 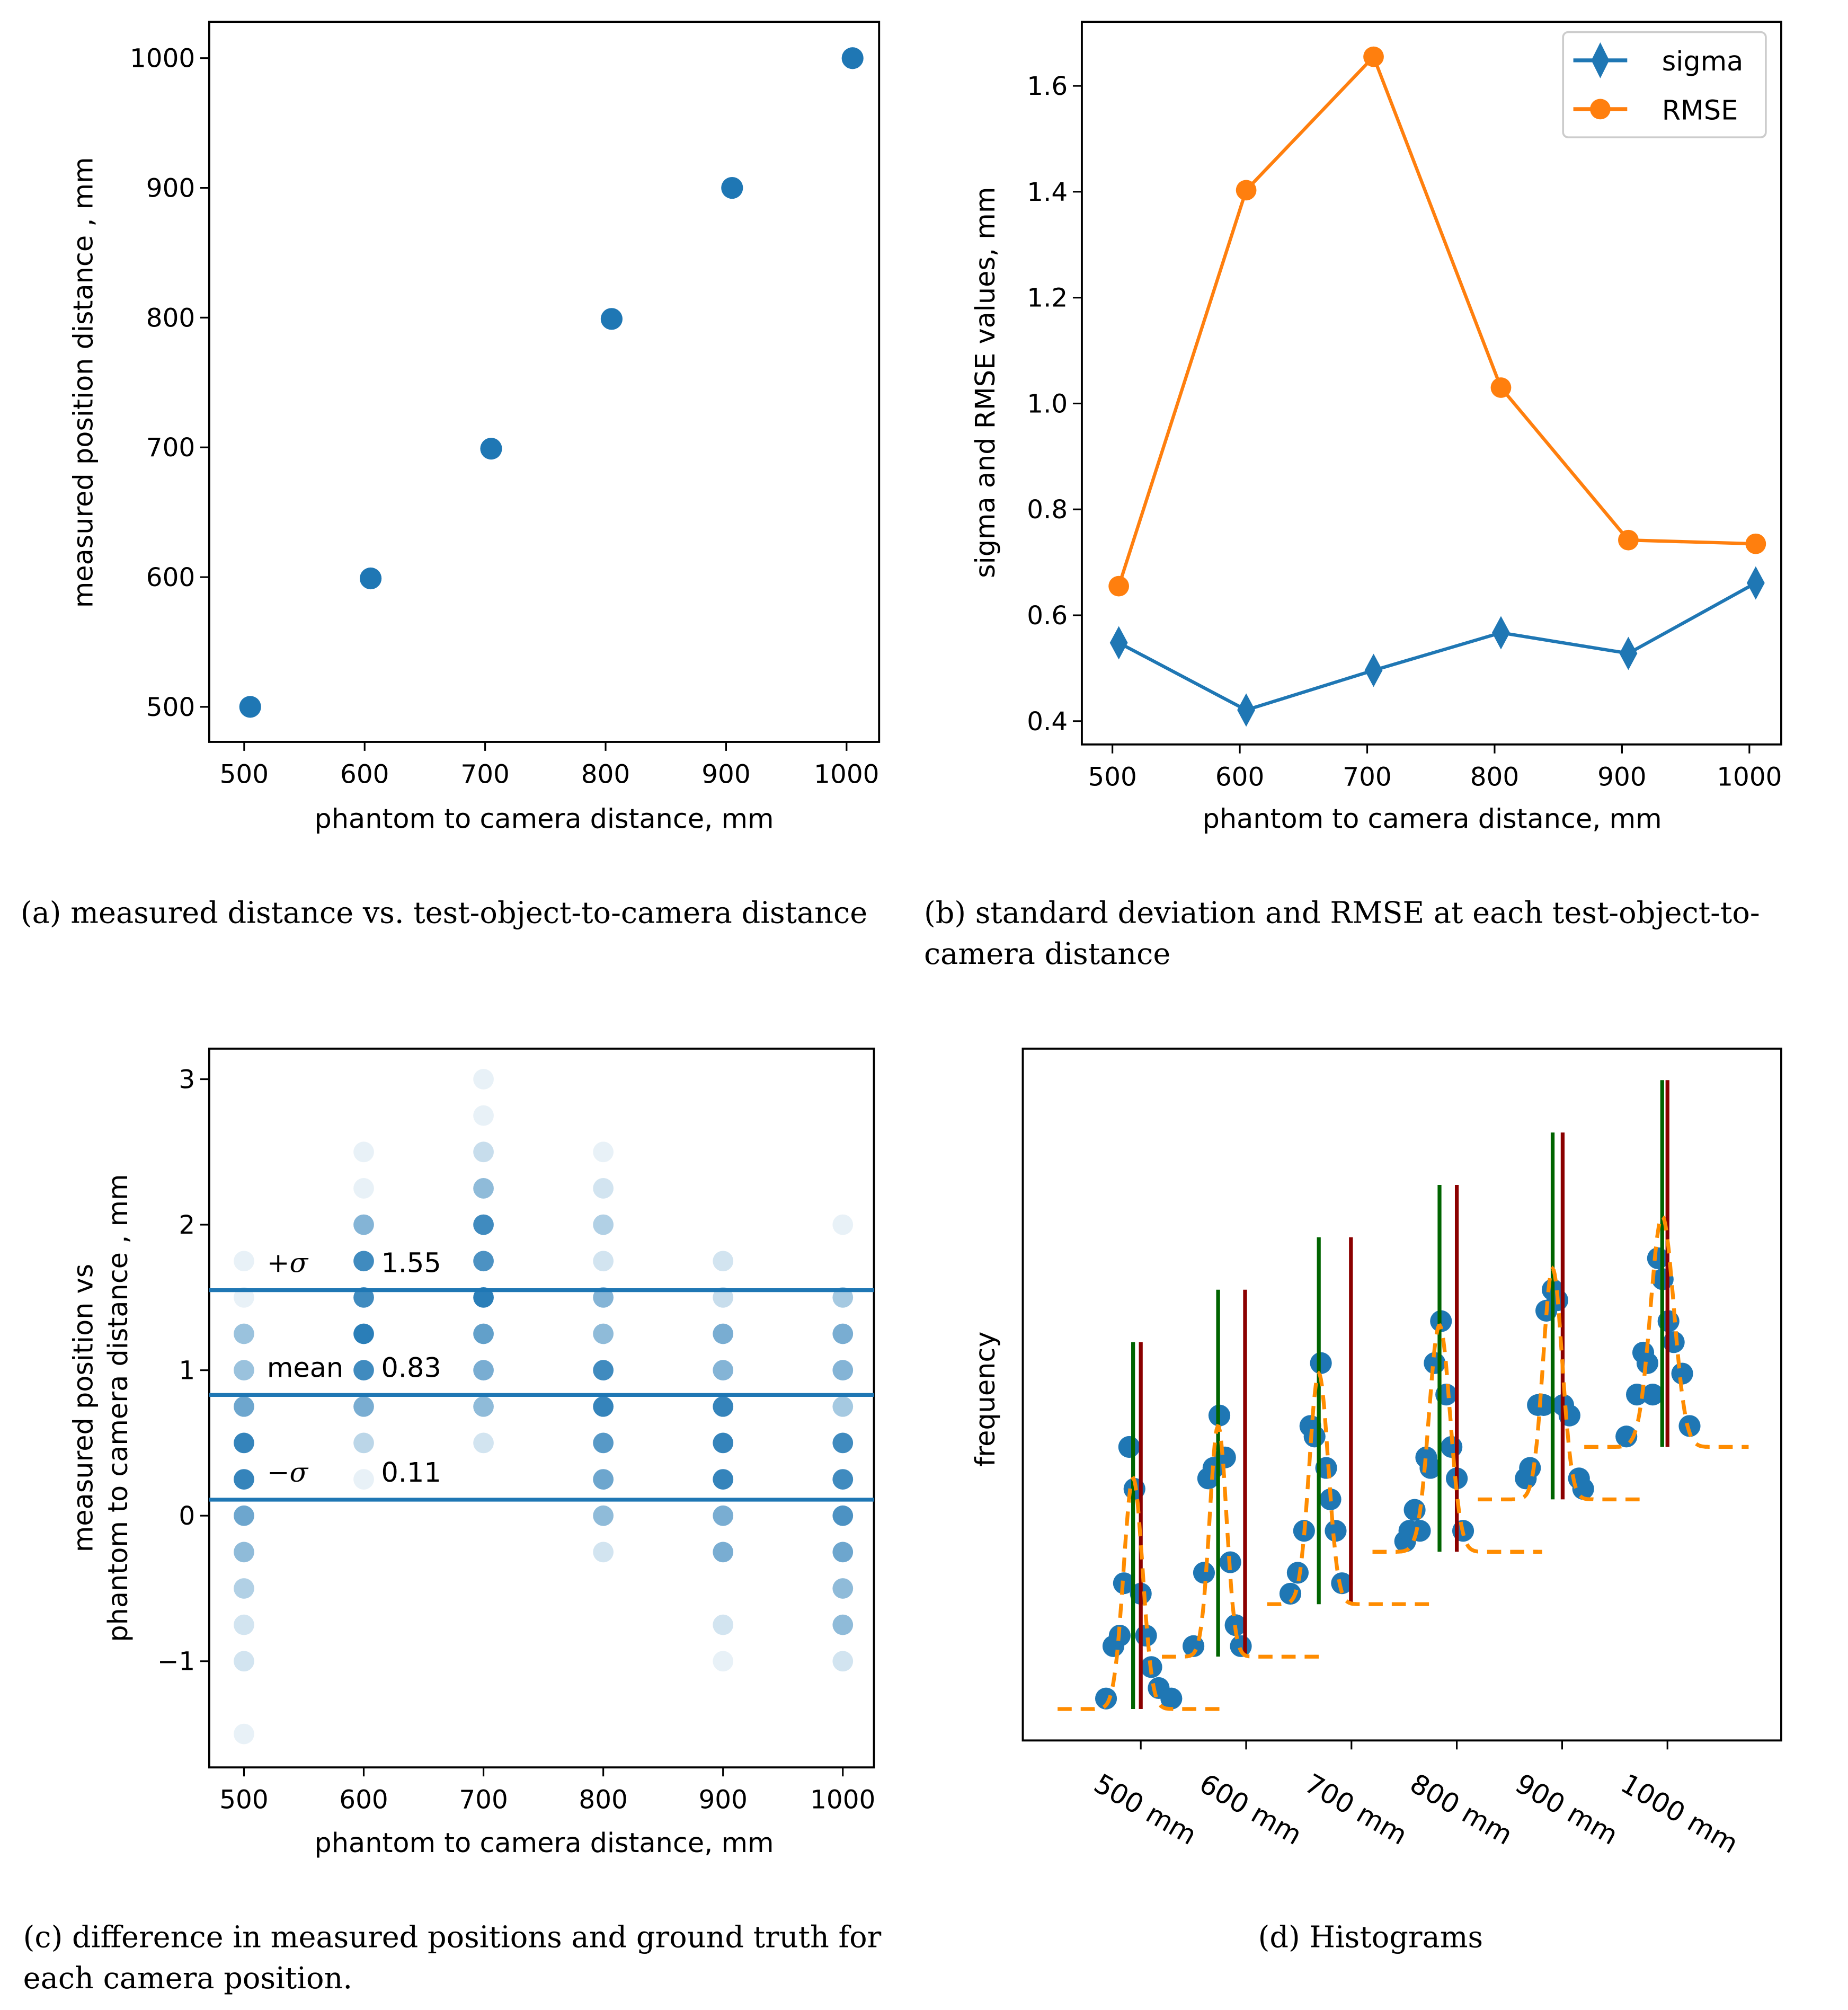 I want to click on x-tick-label: 600 mm, so click(x=1250, y=1809).